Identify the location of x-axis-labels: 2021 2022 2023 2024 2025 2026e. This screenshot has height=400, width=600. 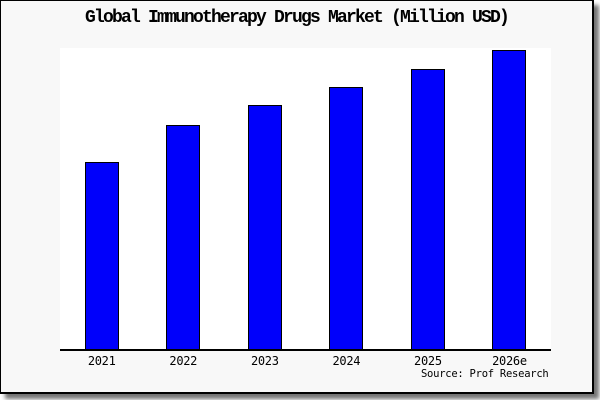
(305, 361).